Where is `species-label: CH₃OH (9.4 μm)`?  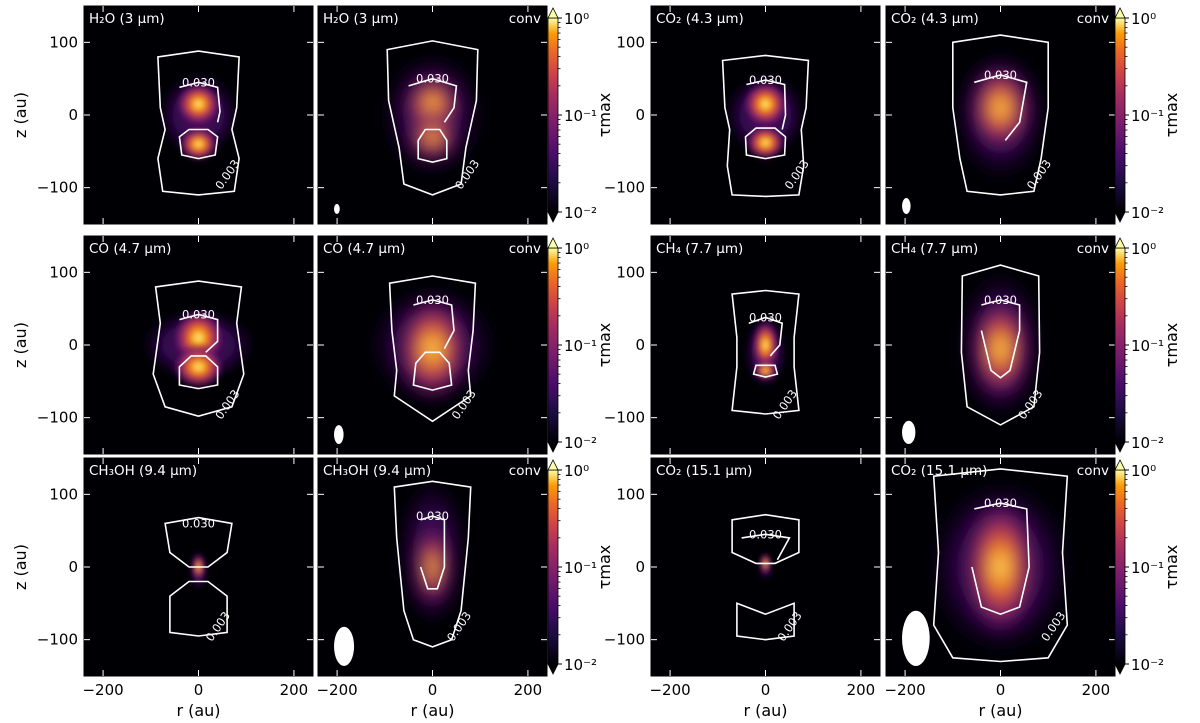
species-label: CH₃OH (9.4 μm) is located at coordinates (143, 471).